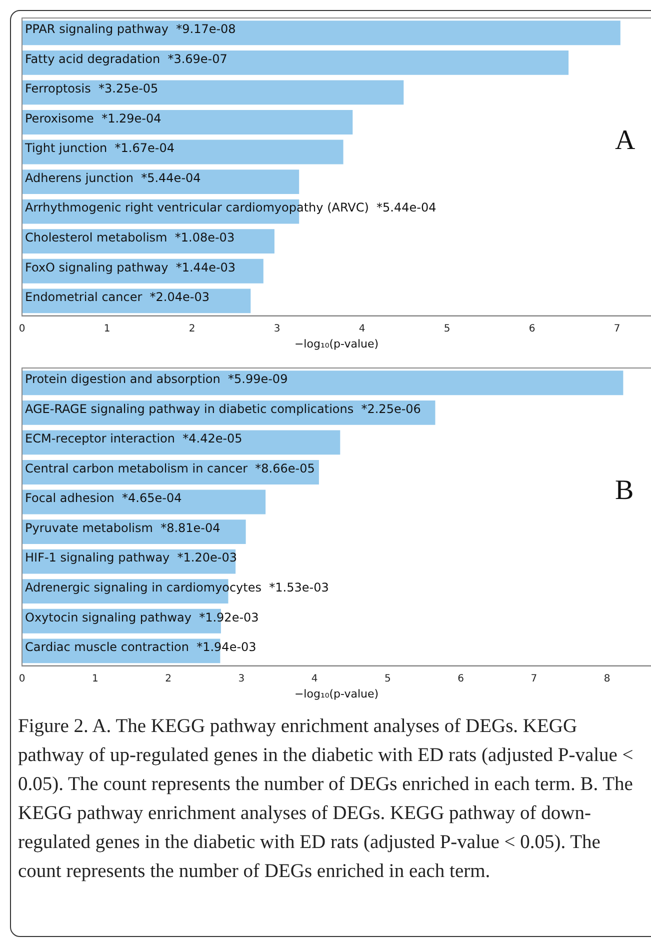  I want to click on category-label: AGE-RAGE signaling pathway in diabetic complications *2.25e-06, so click(223, 409).